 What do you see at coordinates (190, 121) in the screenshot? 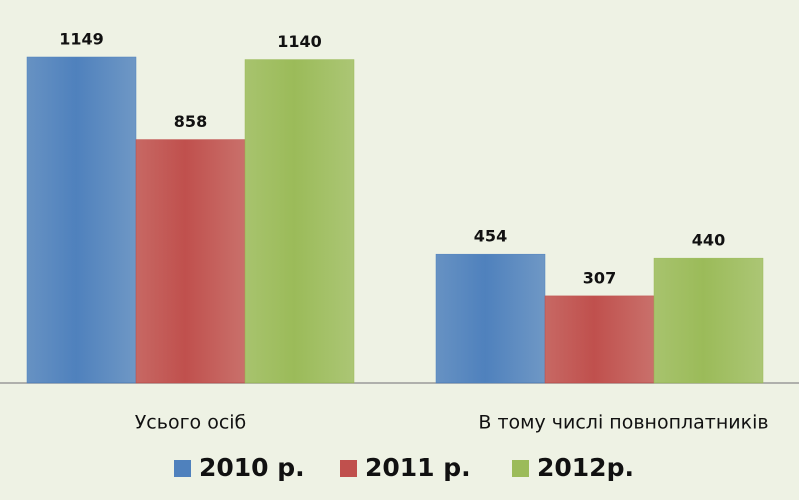
I see `value-label: 858` at bounding box center [190, 121].